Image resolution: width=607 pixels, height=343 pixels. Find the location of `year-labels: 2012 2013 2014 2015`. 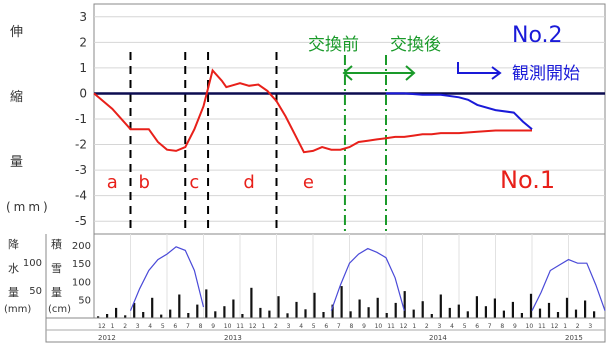

year-labels: 2012 2013 2014 2015 is located at coordinates (340, 338).